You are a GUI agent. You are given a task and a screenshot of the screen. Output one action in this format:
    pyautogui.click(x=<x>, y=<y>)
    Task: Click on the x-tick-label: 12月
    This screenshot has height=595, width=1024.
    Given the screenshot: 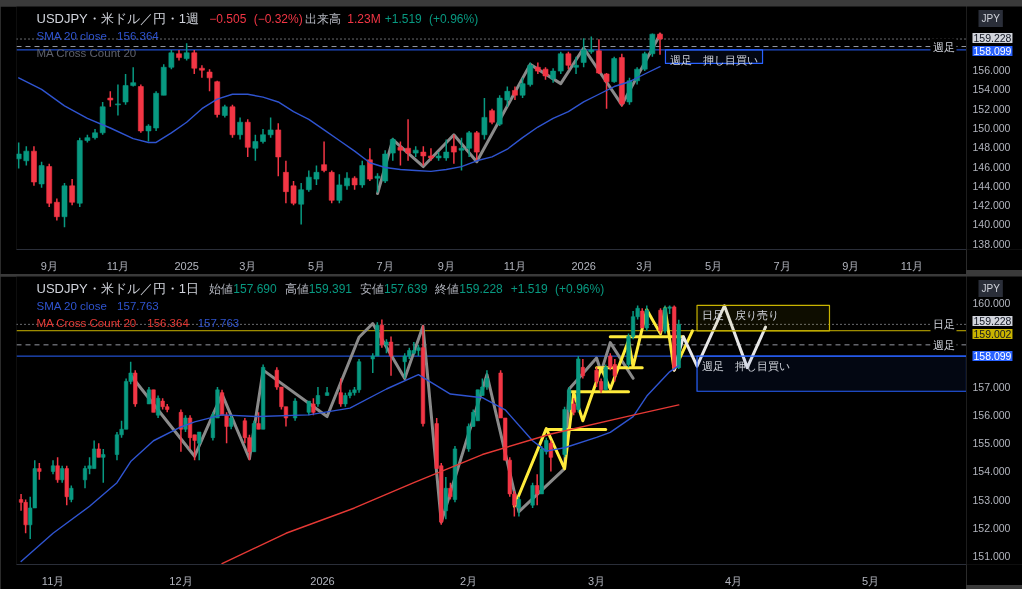 What is the action you would take?
    pyautogui.click(x=181, y=580)
    